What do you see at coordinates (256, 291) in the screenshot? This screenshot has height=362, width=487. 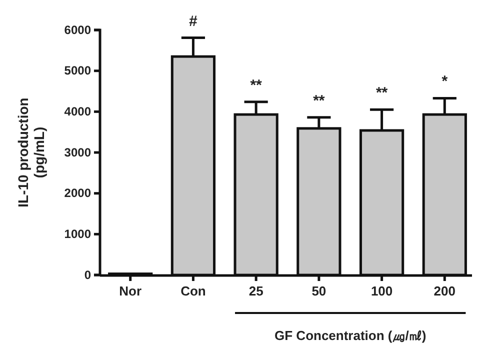 I see `x-tick-label: 25` at bounding box center [256, 291].